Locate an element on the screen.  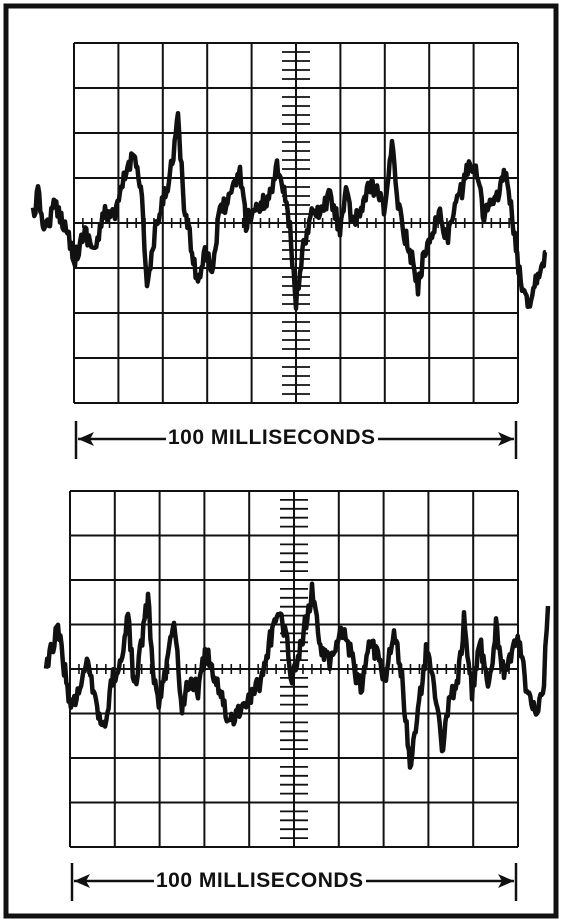
time-span-label-top: 100 MILLISECONDS is located at coordinates (272, 438).